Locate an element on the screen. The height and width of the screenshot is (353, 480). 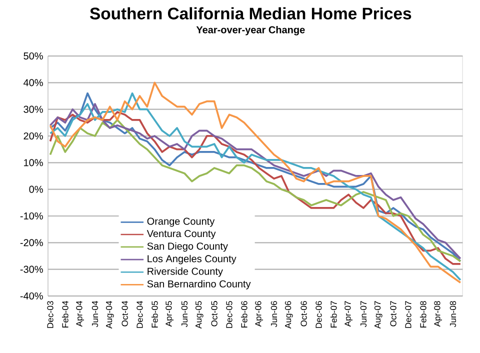
x-tick-label: Dec-04 is located at coordinates (139, 314).